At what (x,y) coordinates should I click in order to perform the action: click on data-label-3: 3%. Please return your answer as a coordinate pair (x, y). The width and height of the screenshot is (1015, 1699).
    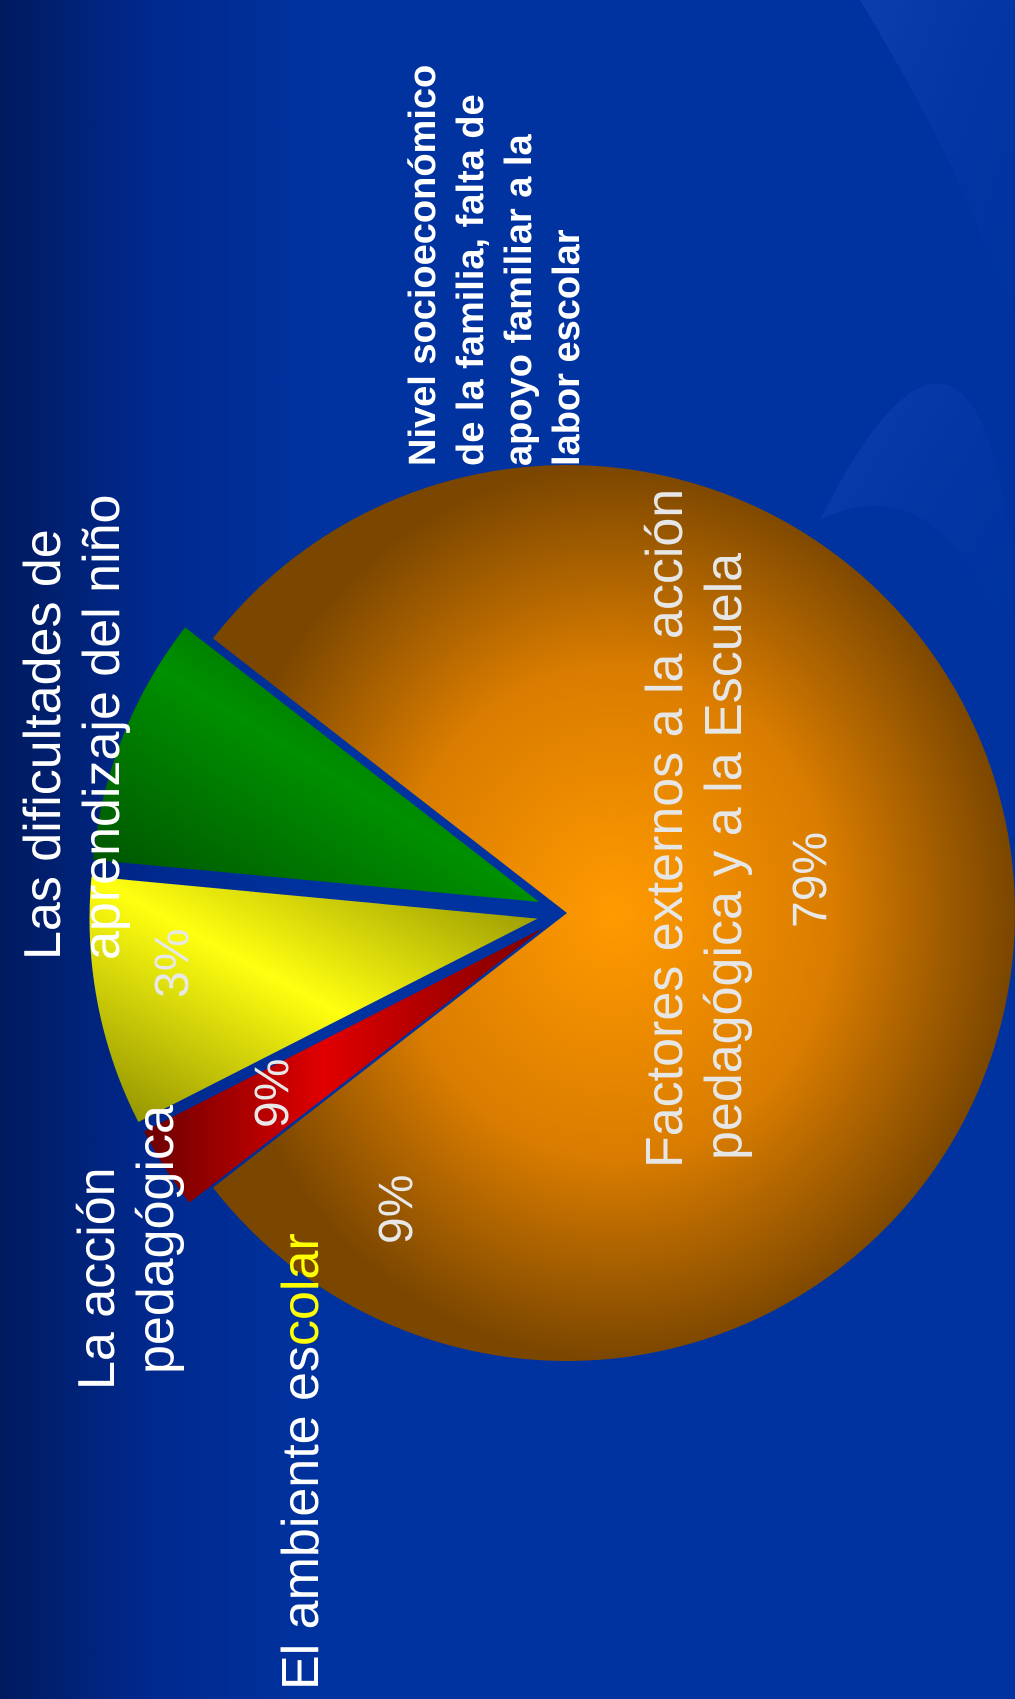
    Looking at the image, I should click on (172, 963).